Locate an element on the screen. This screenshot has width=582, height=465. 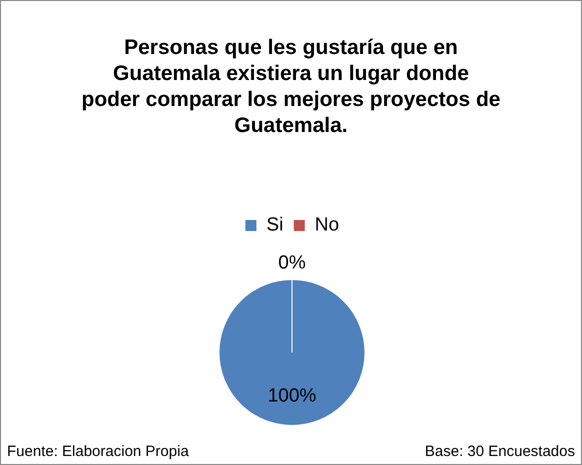
legend-label: No is located at coordinates (327, 225).